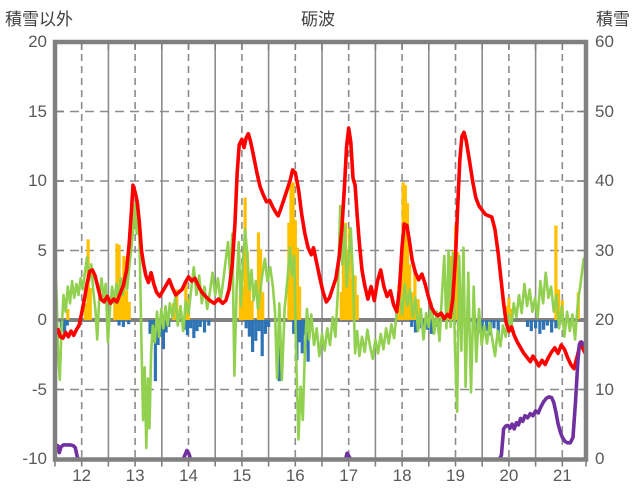 The height and width of the screenshot is (501, 636). Describe the element at coordinates (135, 475) in the screenshot. I see `x-axis-tick-label: 13` at that location.